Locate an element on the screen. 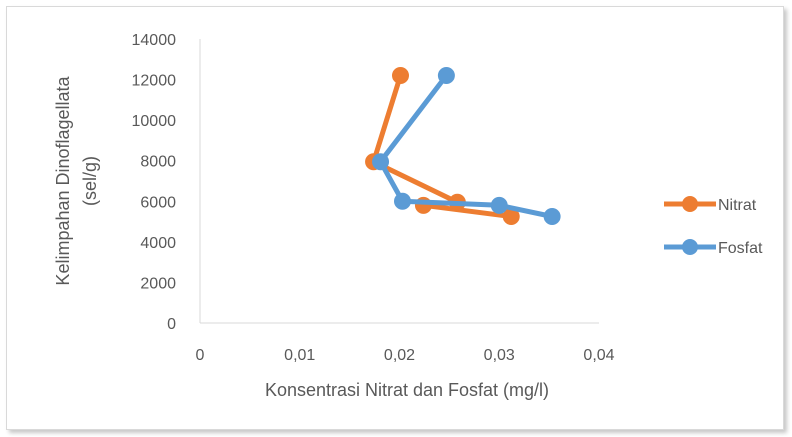  y-tick-label: 14000 is located at coordinates (154, 40).